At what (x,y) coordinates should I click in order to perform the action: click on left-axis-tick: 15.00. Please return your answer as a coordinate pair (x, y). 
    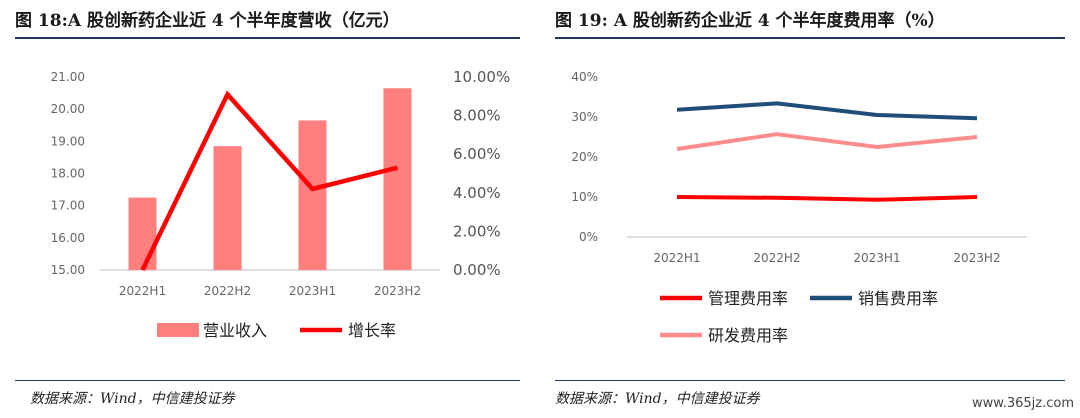
    Looking at the image, I should click on (68, 270).